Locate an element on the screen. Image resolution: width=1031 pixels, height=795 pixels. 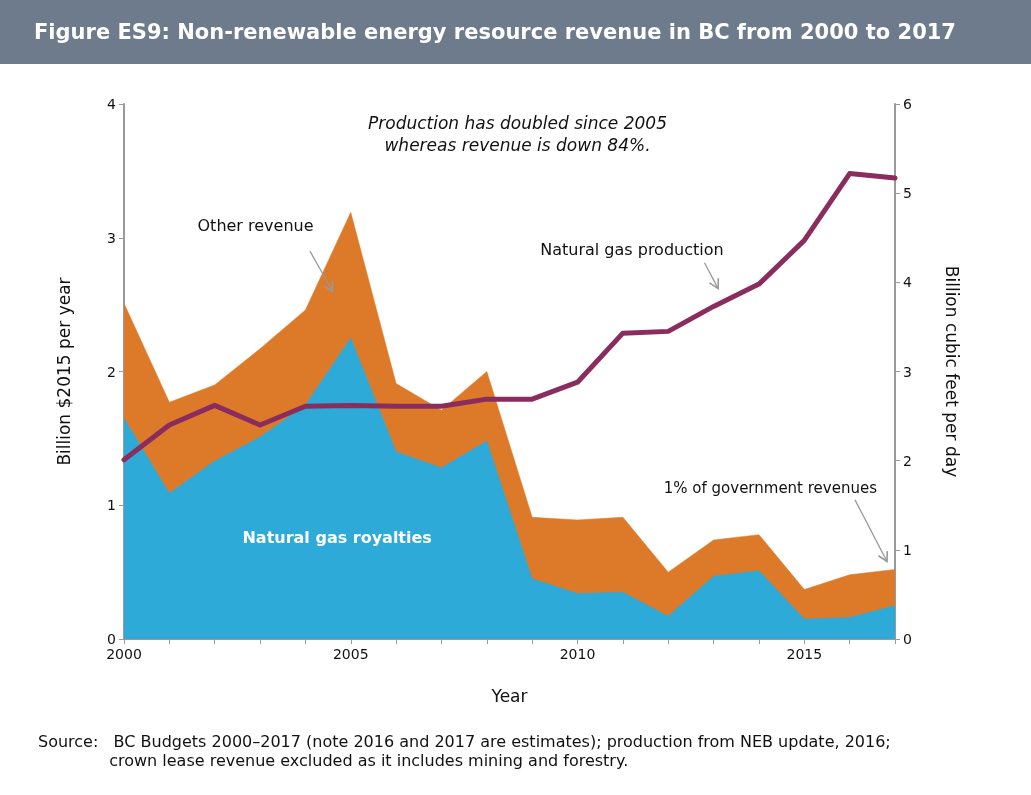
y2-tick-label: 6 is located at coordinates (907, 104).